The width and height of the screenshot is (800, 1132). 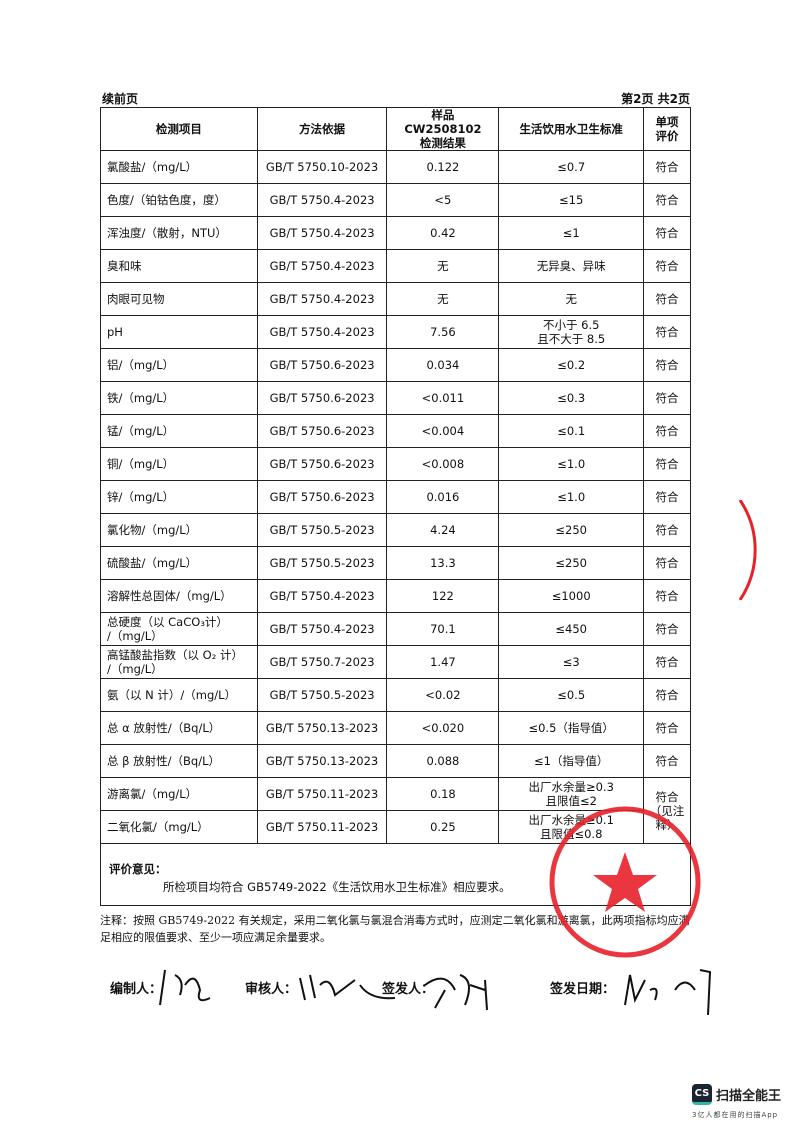 I want to click on cell-standard: ≤0.5, so click(x=571, y=695).